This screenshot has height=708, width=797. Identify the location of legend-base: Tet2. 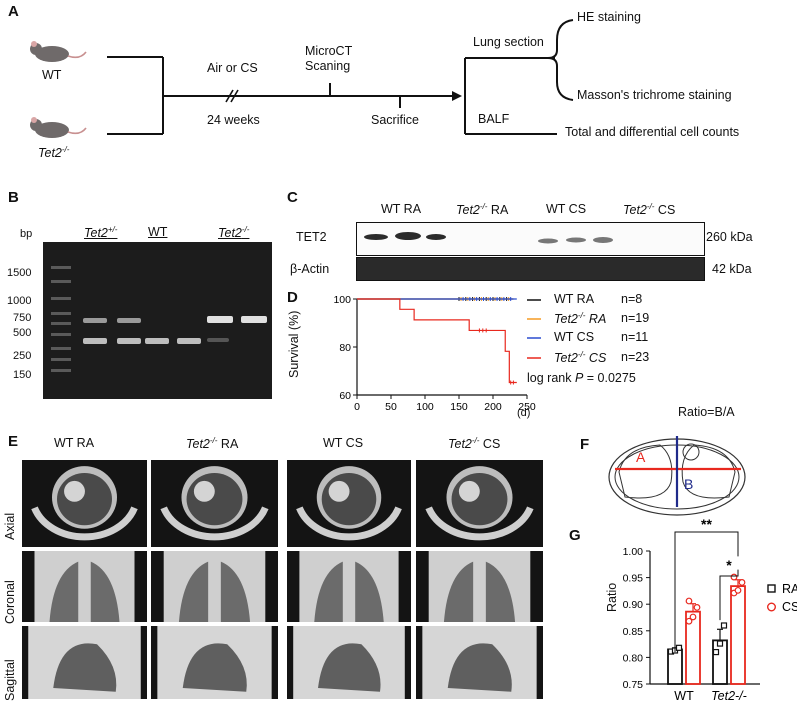
(566, 358).